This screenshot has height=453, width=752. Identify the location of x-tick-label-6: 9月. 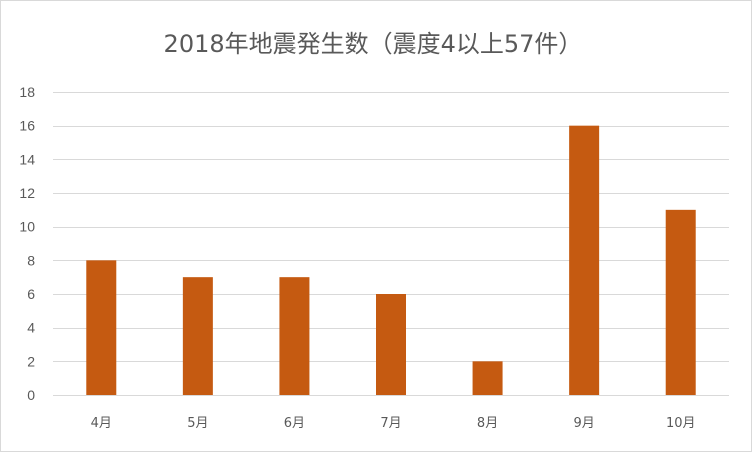
(584, 423).